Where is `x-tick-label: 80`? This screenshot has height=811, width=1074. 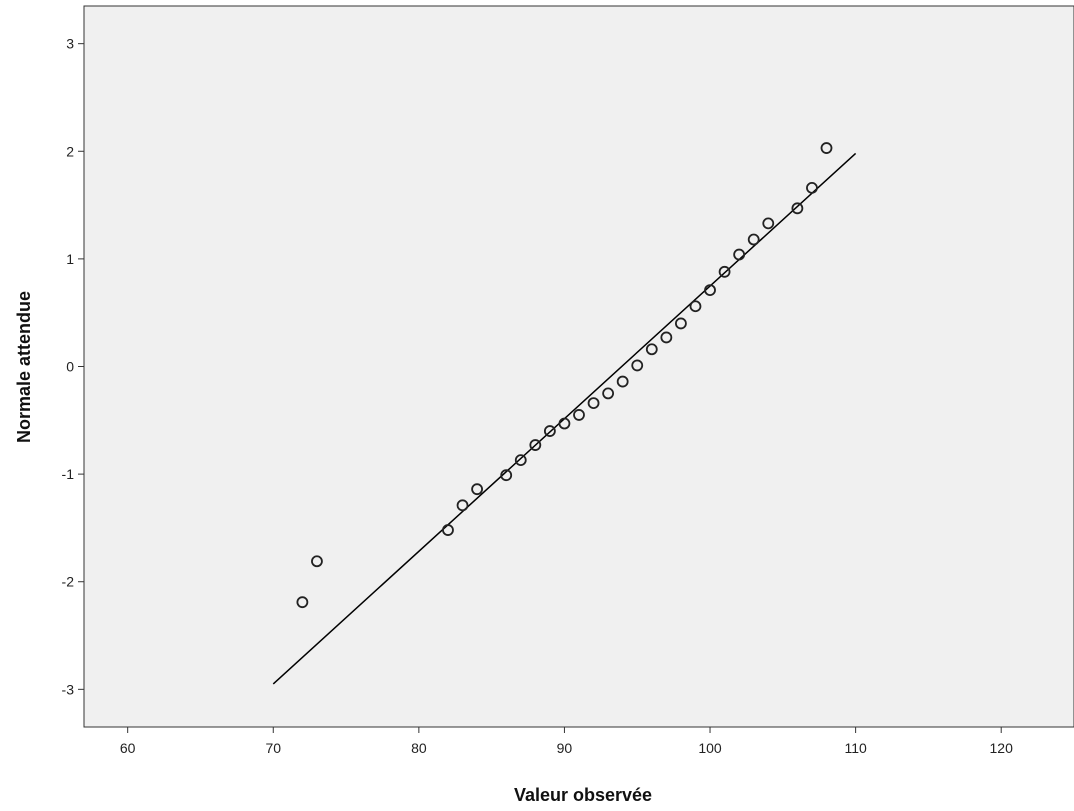
x-tick-label: 80 is located at coordinates (419, 748).